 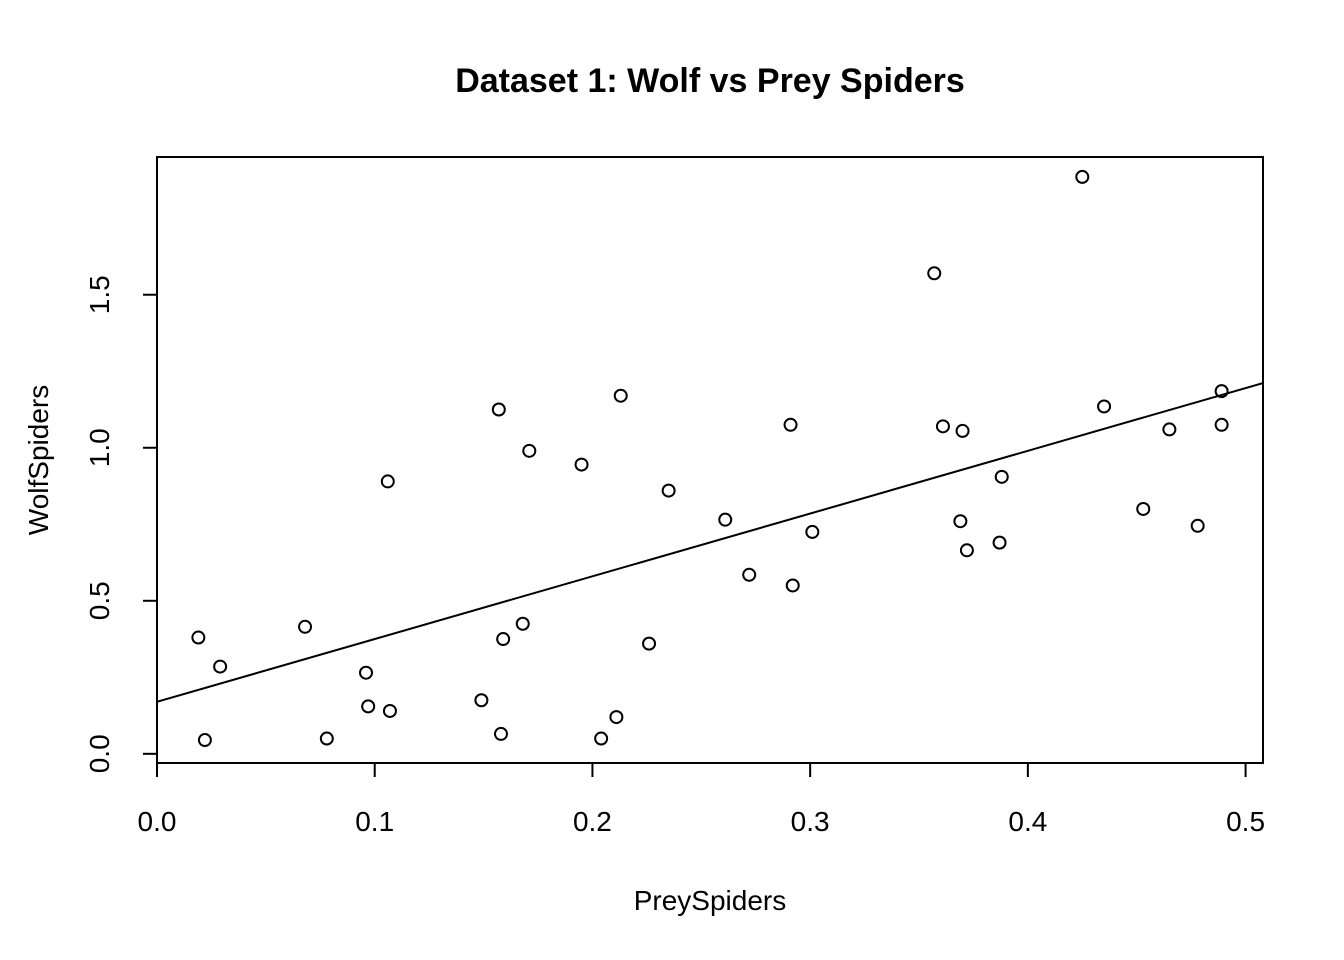 What do you see at coordinates (99, 447) in the screenshot?
I see `y-tick-label: 1.0` at bounding box center [99, 447].